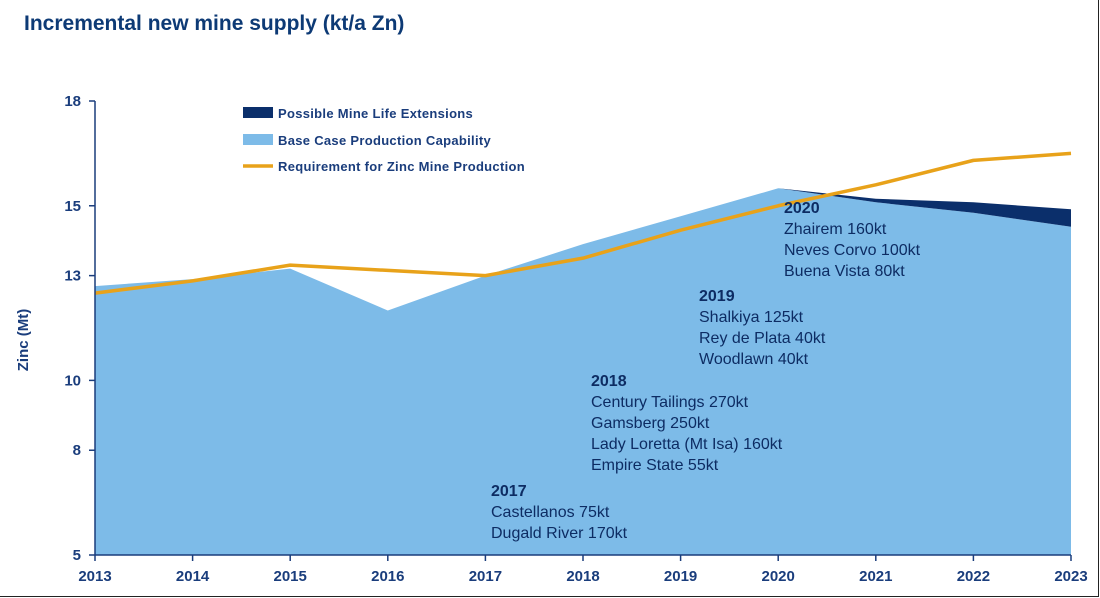 Image resolution: width=1100 pixels, height=598 pixels. I want to click on x-tick-label: 2019, so click(680, 576).